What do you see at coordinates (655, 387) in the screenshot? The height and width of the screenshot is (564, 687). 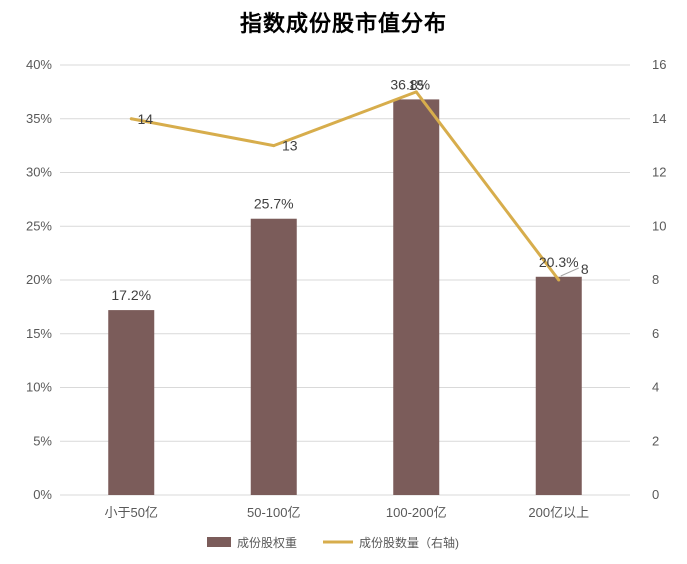 I see `y-right-tick-label: 4` at bounding box center [655, 387].